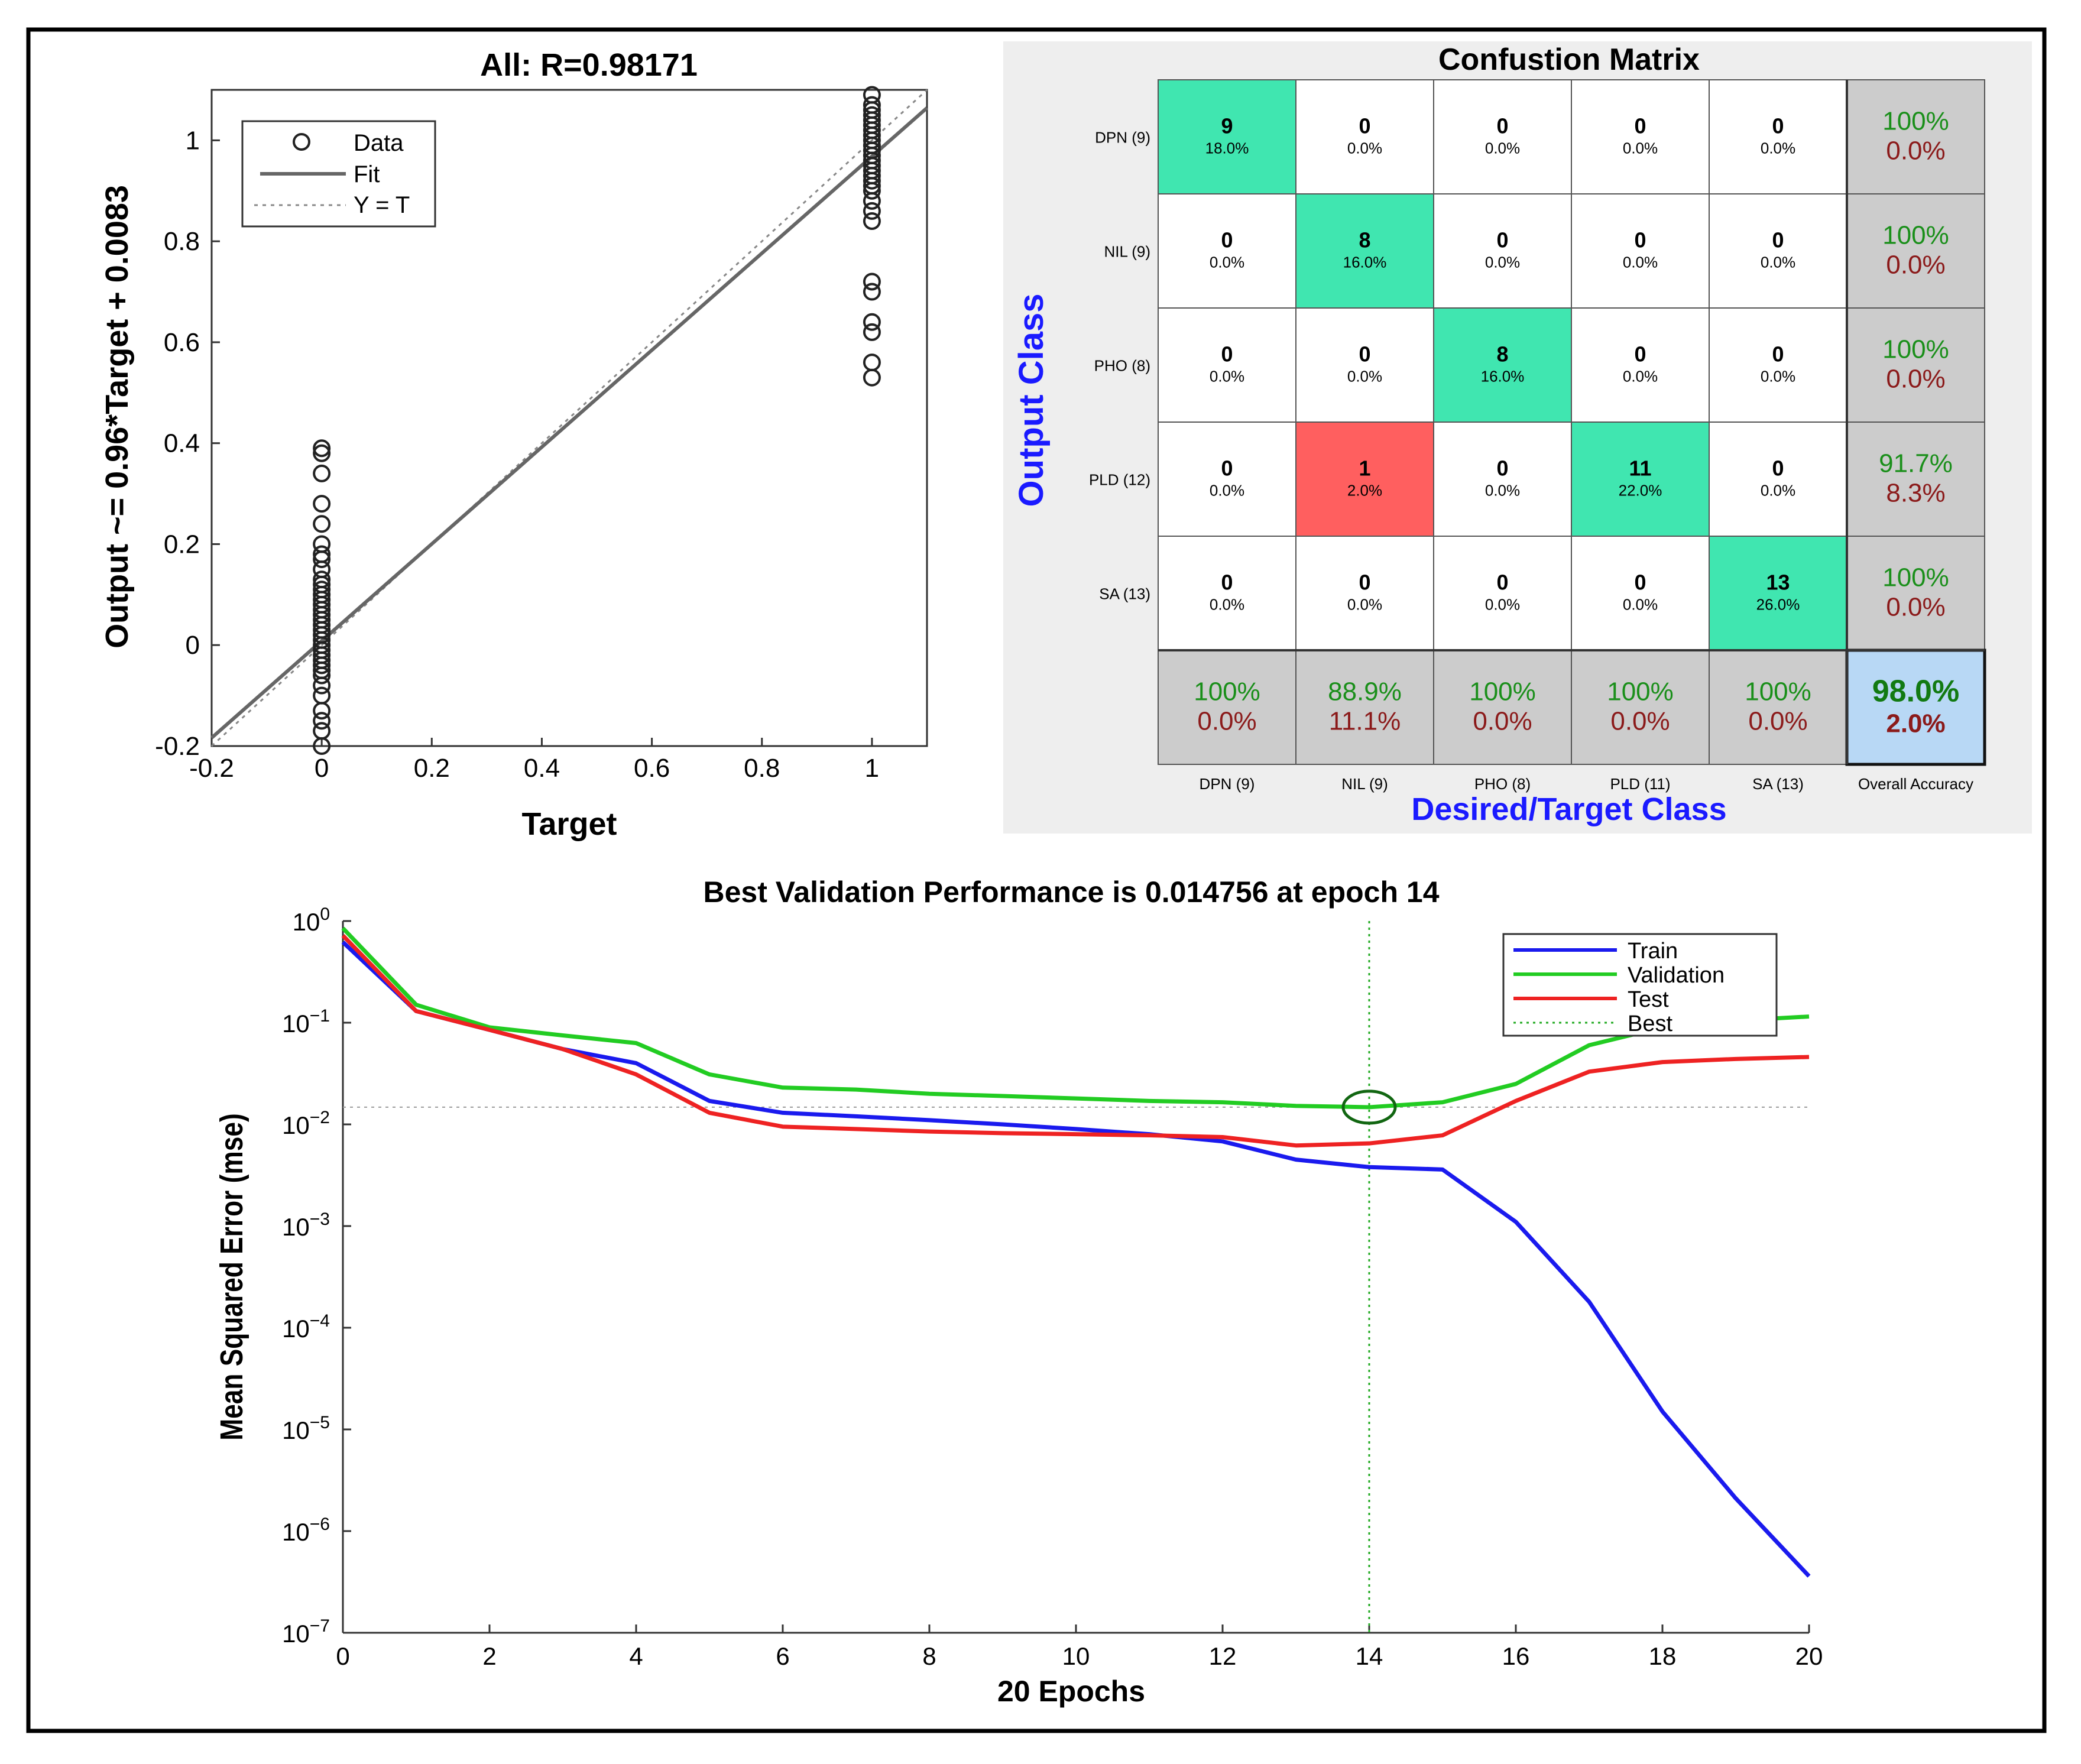  What do you see at coordinates (569, 824) in the screenshot?
I see `regression-xlabel: Target` at bounding box center [569, 824].